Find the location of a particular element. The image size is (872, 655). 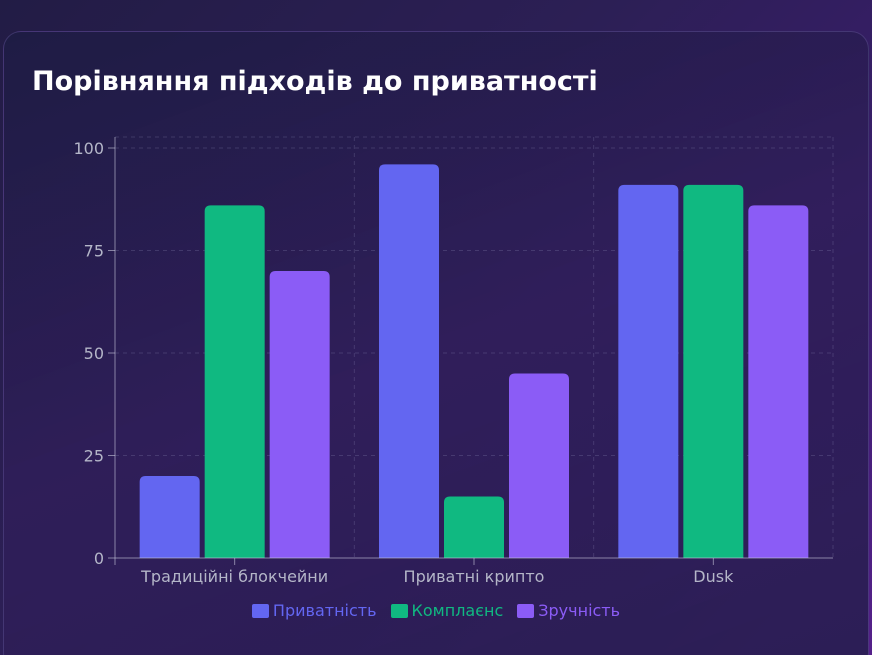

y-tick-label: 25 is located at coordinates (94, 456).